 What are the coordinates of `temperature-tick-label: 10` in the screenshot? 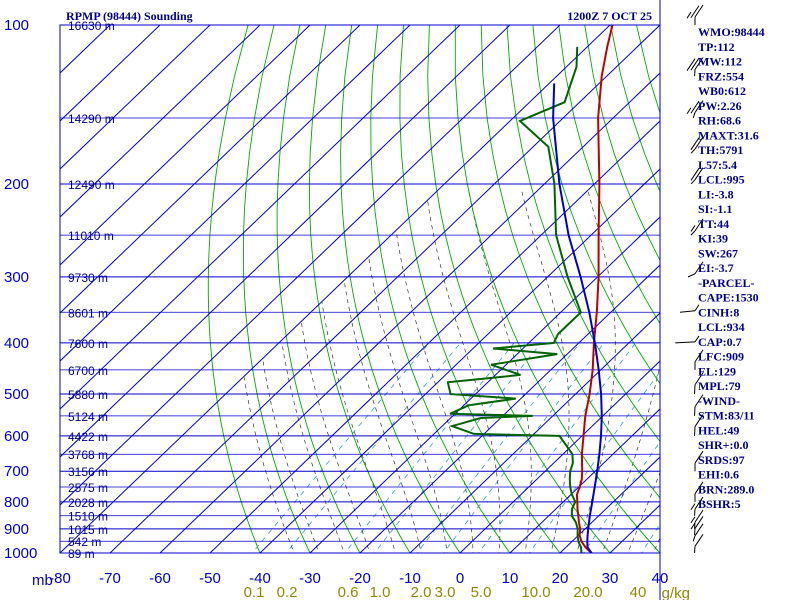 It's located at (510, 578).